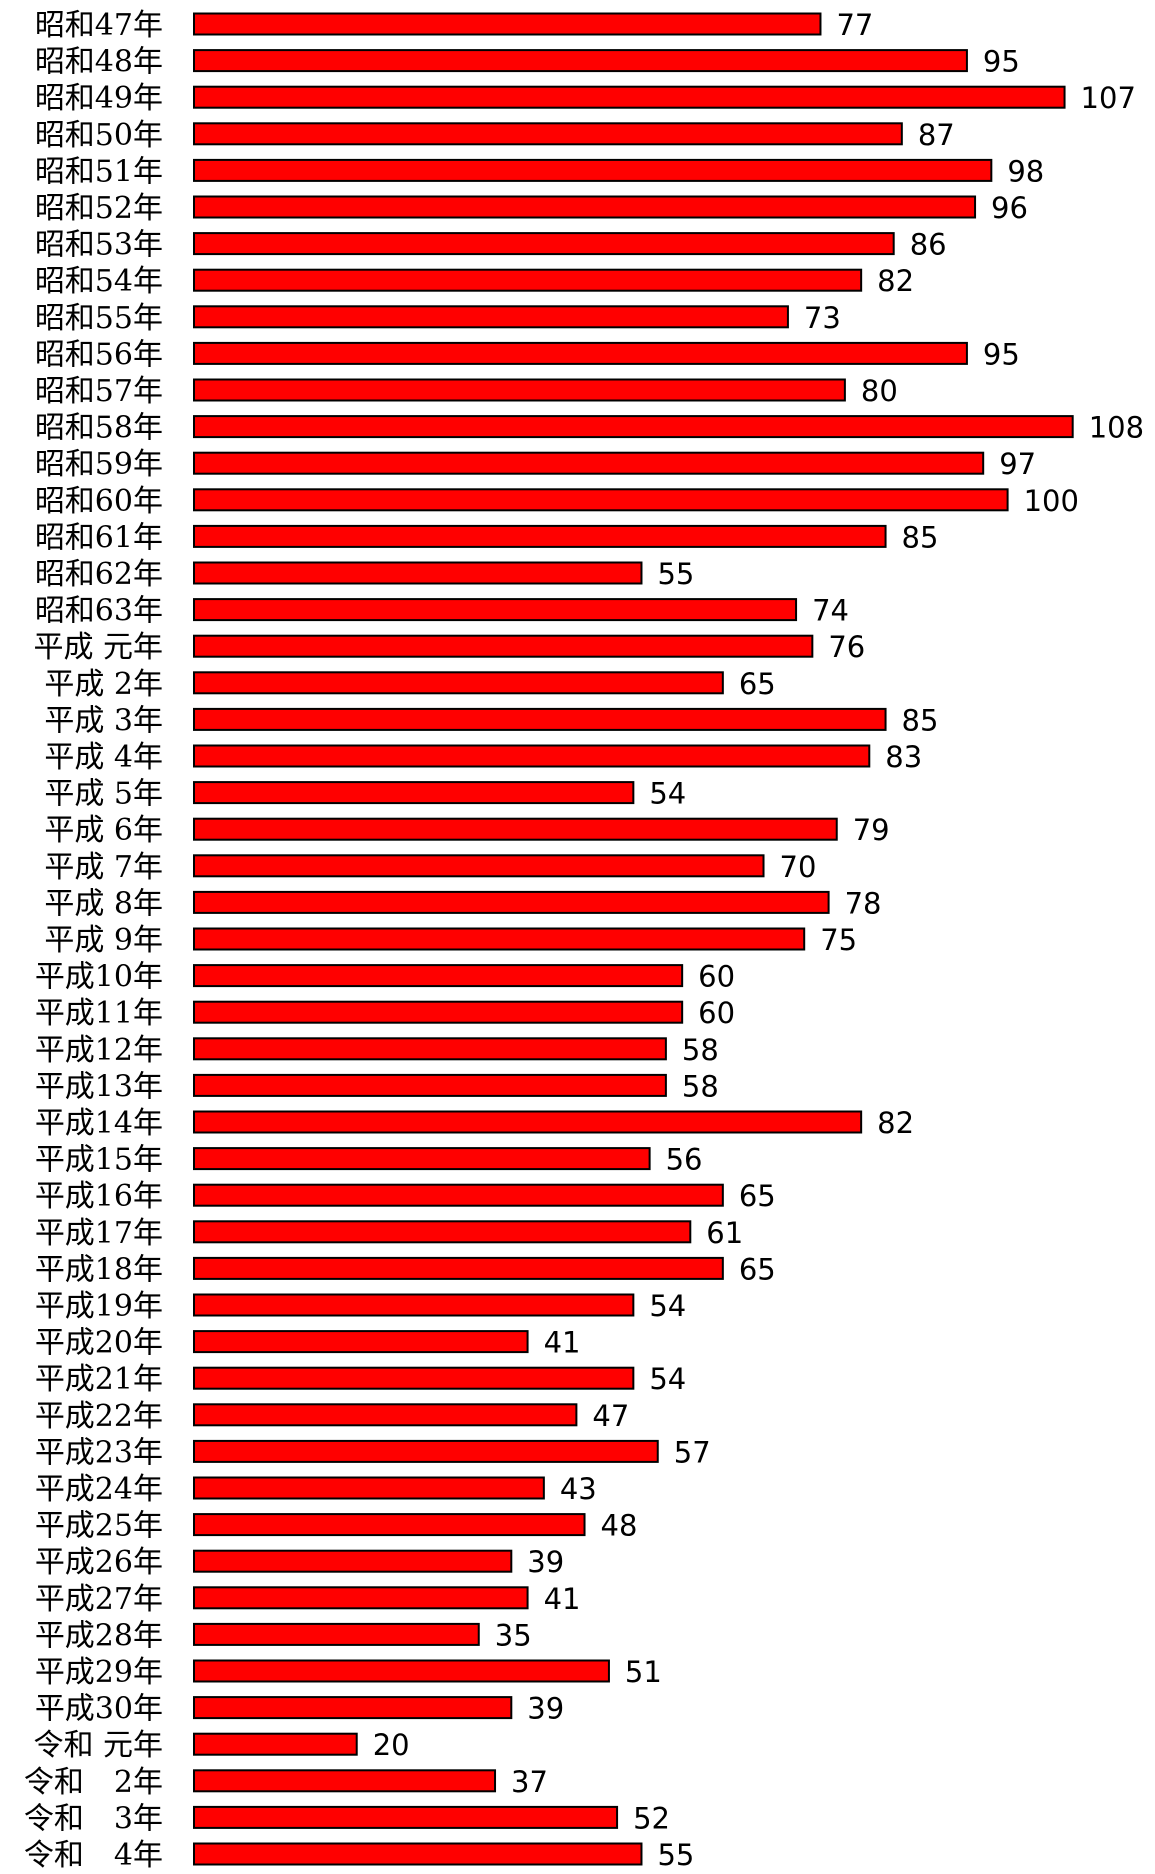  Describe the element at coordinates (99, 1709) in the screenshot. I see `category-label: 平成30年` at that location.